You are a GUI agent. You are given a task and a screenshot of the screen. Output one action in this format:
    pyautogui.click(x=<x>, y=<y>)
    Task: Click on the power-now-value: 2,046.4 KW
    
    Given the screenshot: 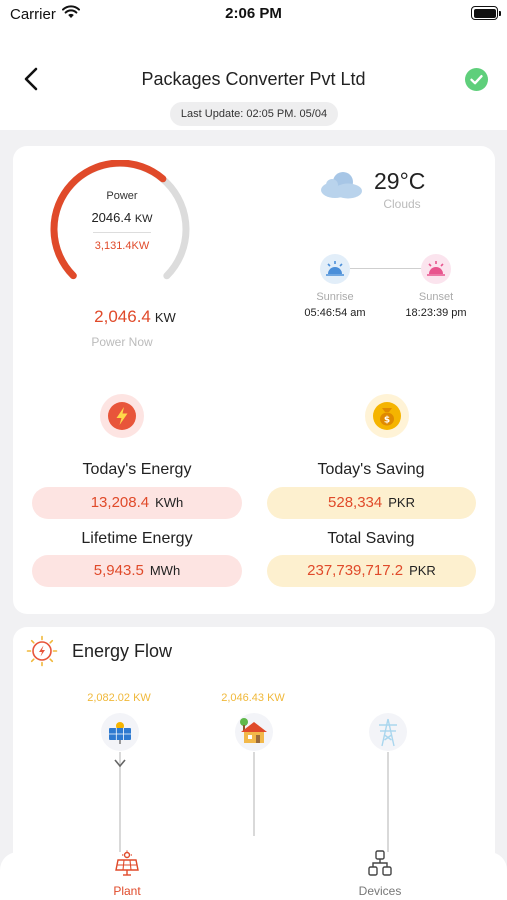 What is the action you would take?
    pyautogui.click(x=135, y=317)
    